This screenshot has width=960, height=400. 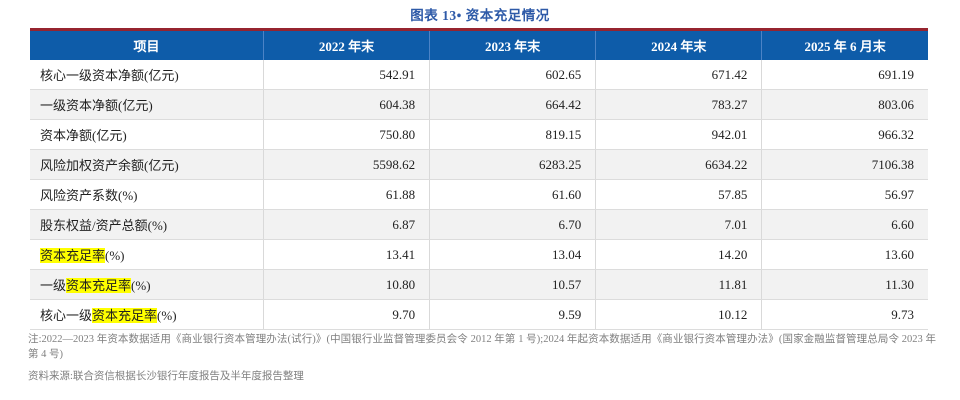 I want to click on cell-2025h1: 966.32, so click(x=844, y=134).